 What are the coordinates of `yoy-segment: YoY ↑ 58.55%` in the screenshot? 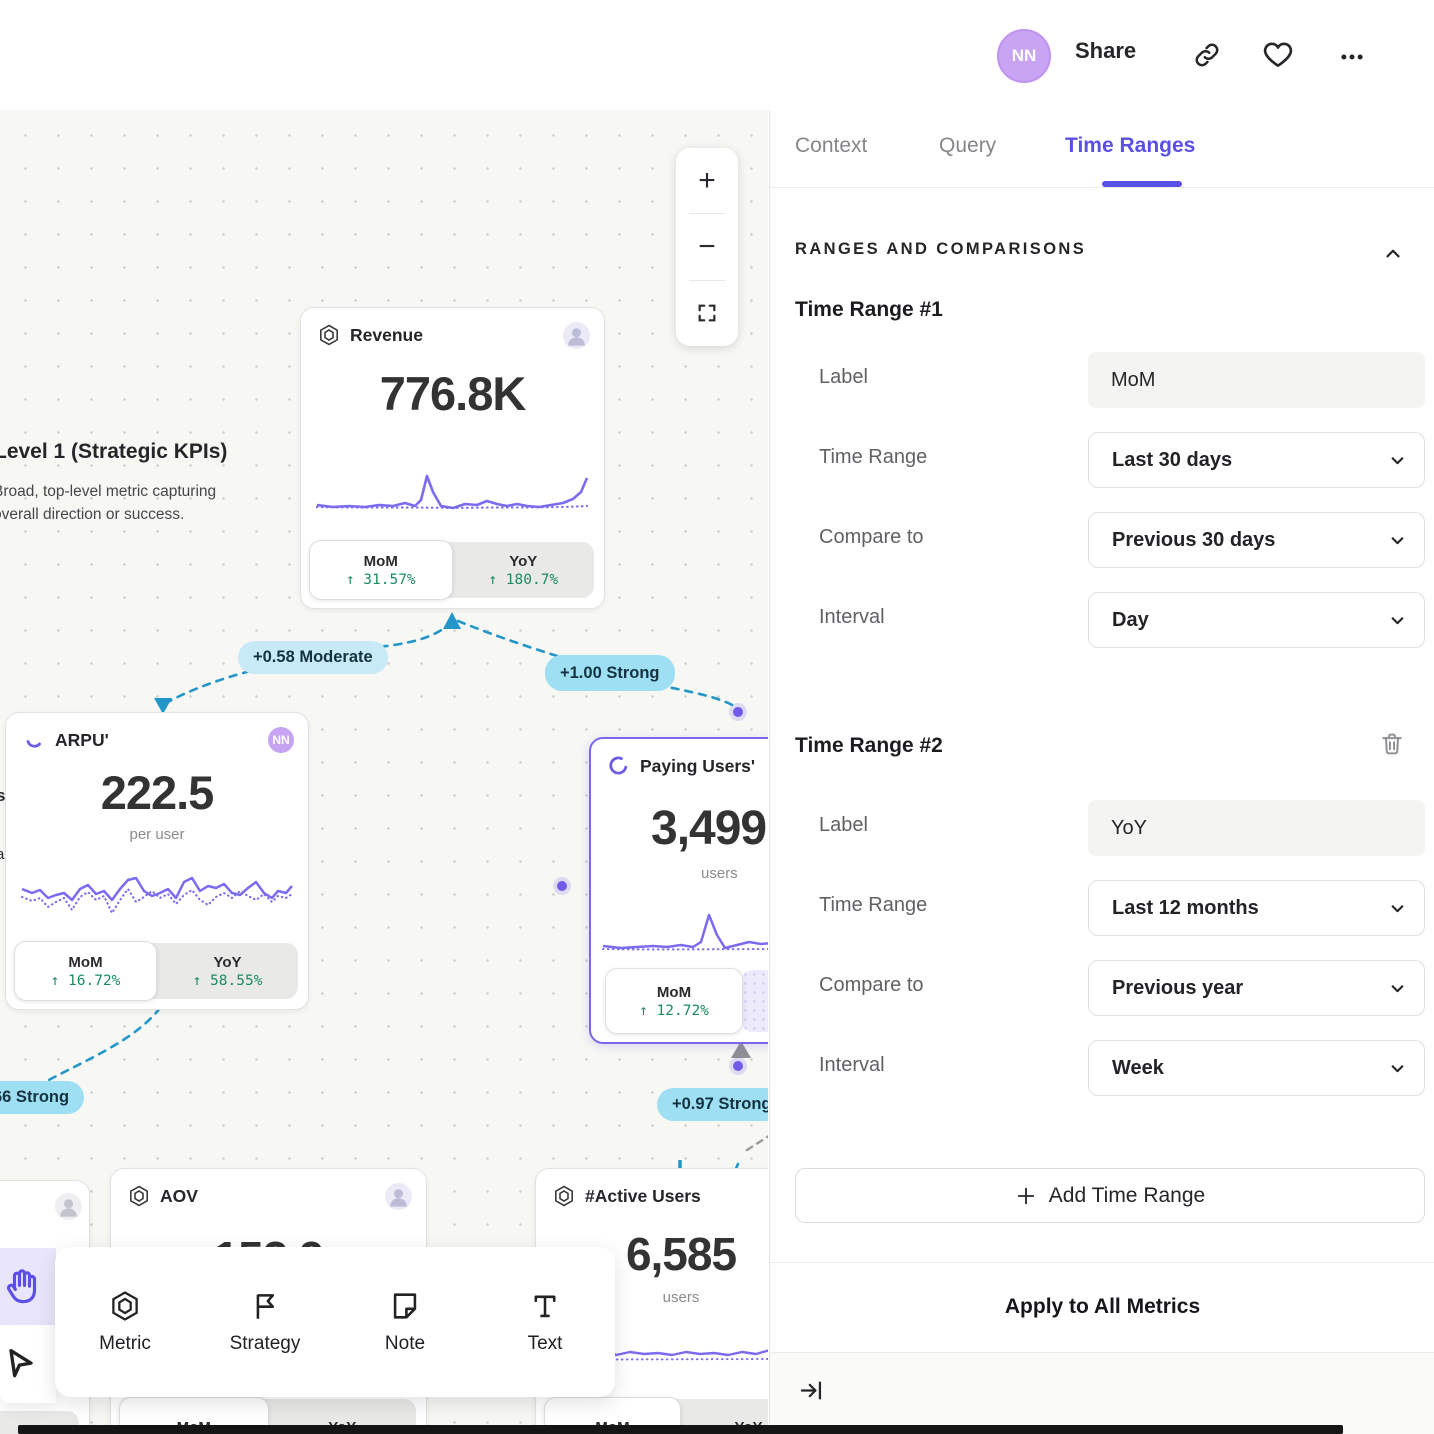 It's located at (227, 971).